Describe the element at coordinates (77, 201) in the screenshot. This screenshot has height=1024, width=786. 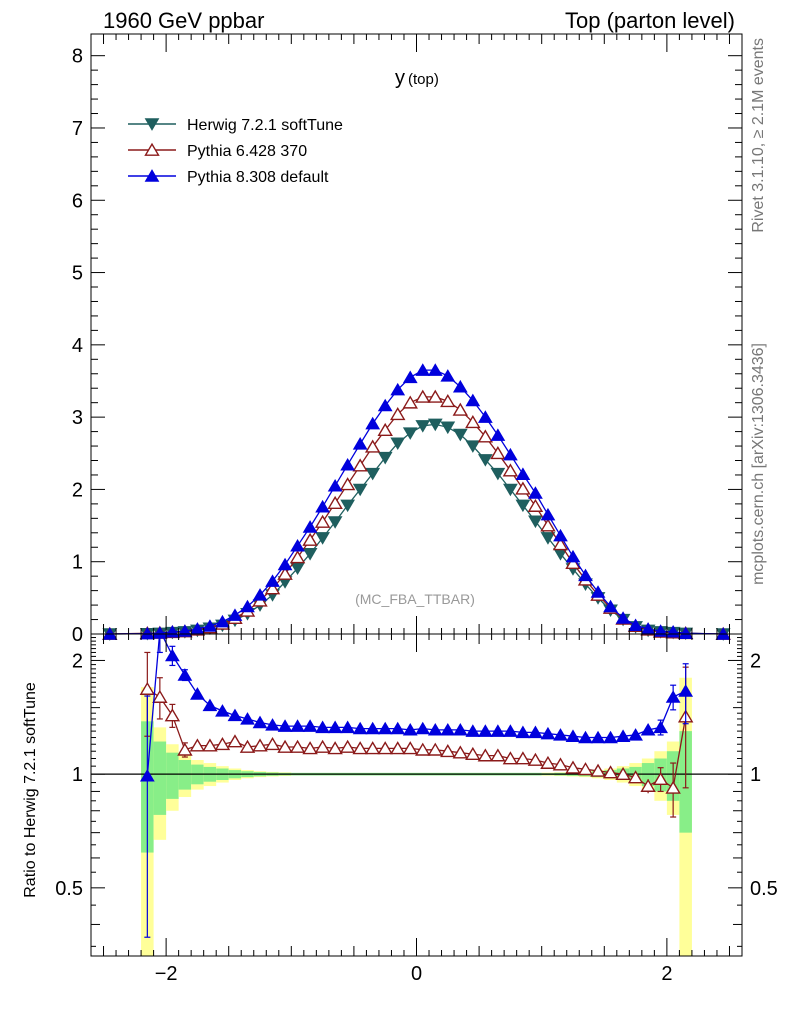
I see `main-y-tick-label: 6` at that location.